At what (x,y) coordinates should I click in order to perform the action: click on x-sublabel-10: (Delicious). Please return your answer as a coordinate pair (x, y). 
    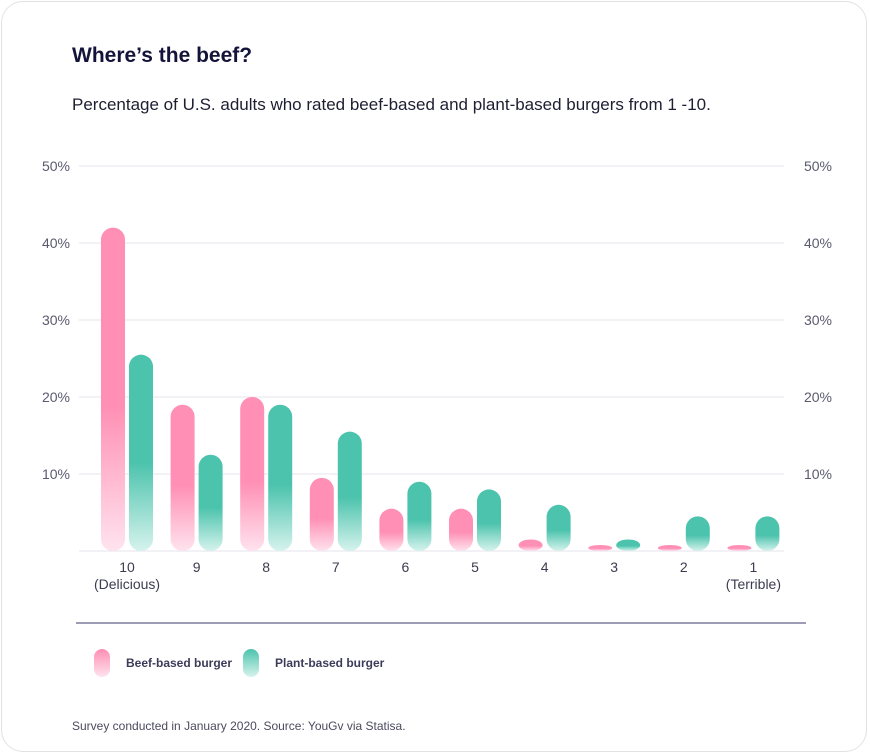
    Looking at the image, I should click on (127, 584).